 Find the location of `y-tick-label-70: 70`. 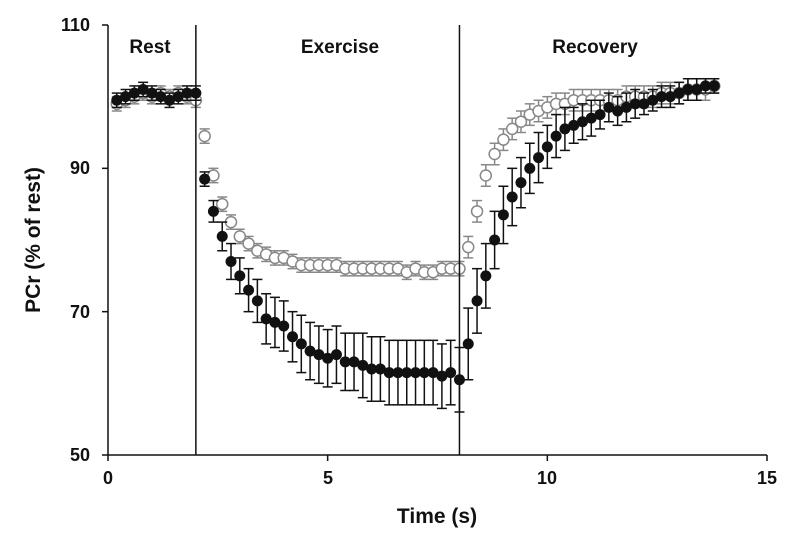

y-tick-label-70: 70 is located at coordinates (80, 312).